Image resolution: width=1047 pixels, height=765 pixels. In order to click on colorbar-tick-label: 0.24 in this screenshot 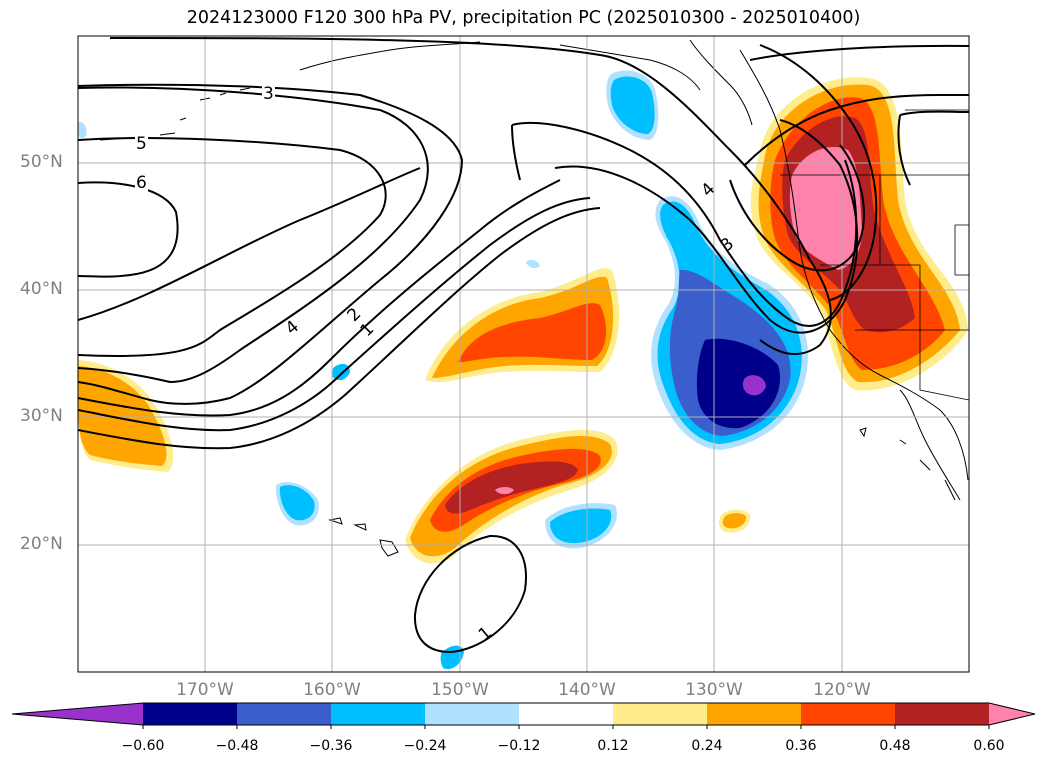, I will do `click(707, 746)`.